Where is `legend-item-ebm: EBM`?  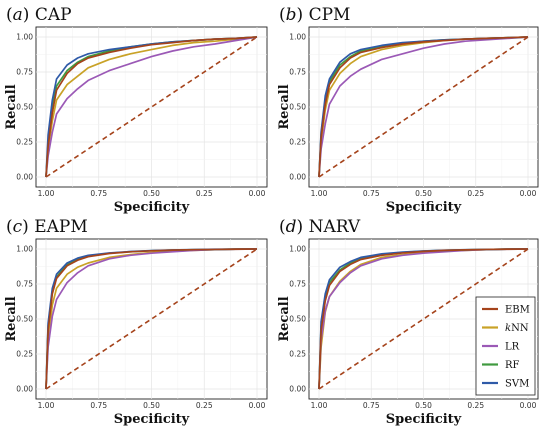 legend-item-ebm: EBM is located at coordinates (506, 310).